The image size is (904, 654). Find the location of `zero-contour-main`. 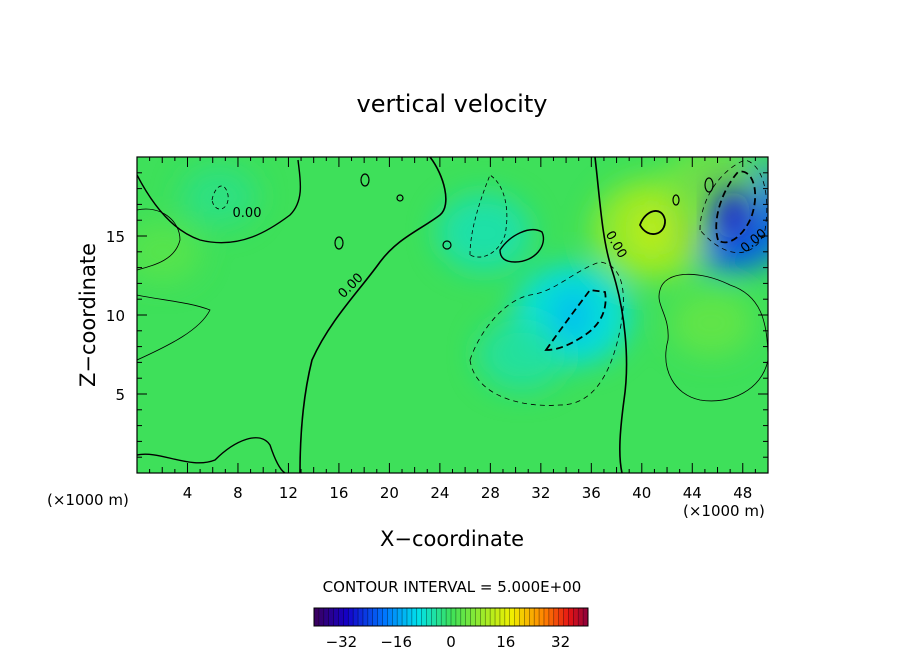

zero-contour-main is located at coordinates (611, 315).